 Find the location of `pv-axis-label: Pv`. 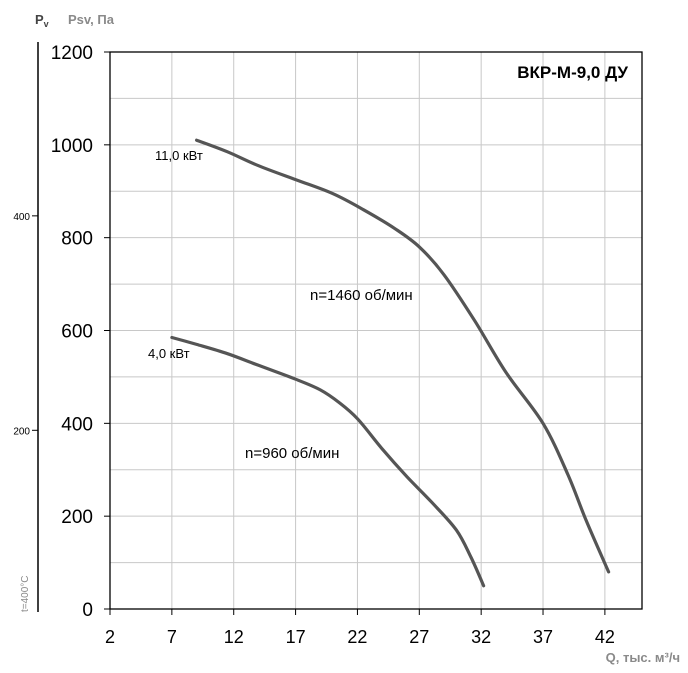

pv-axis-label: Pv is located at coordinates (42, 20).